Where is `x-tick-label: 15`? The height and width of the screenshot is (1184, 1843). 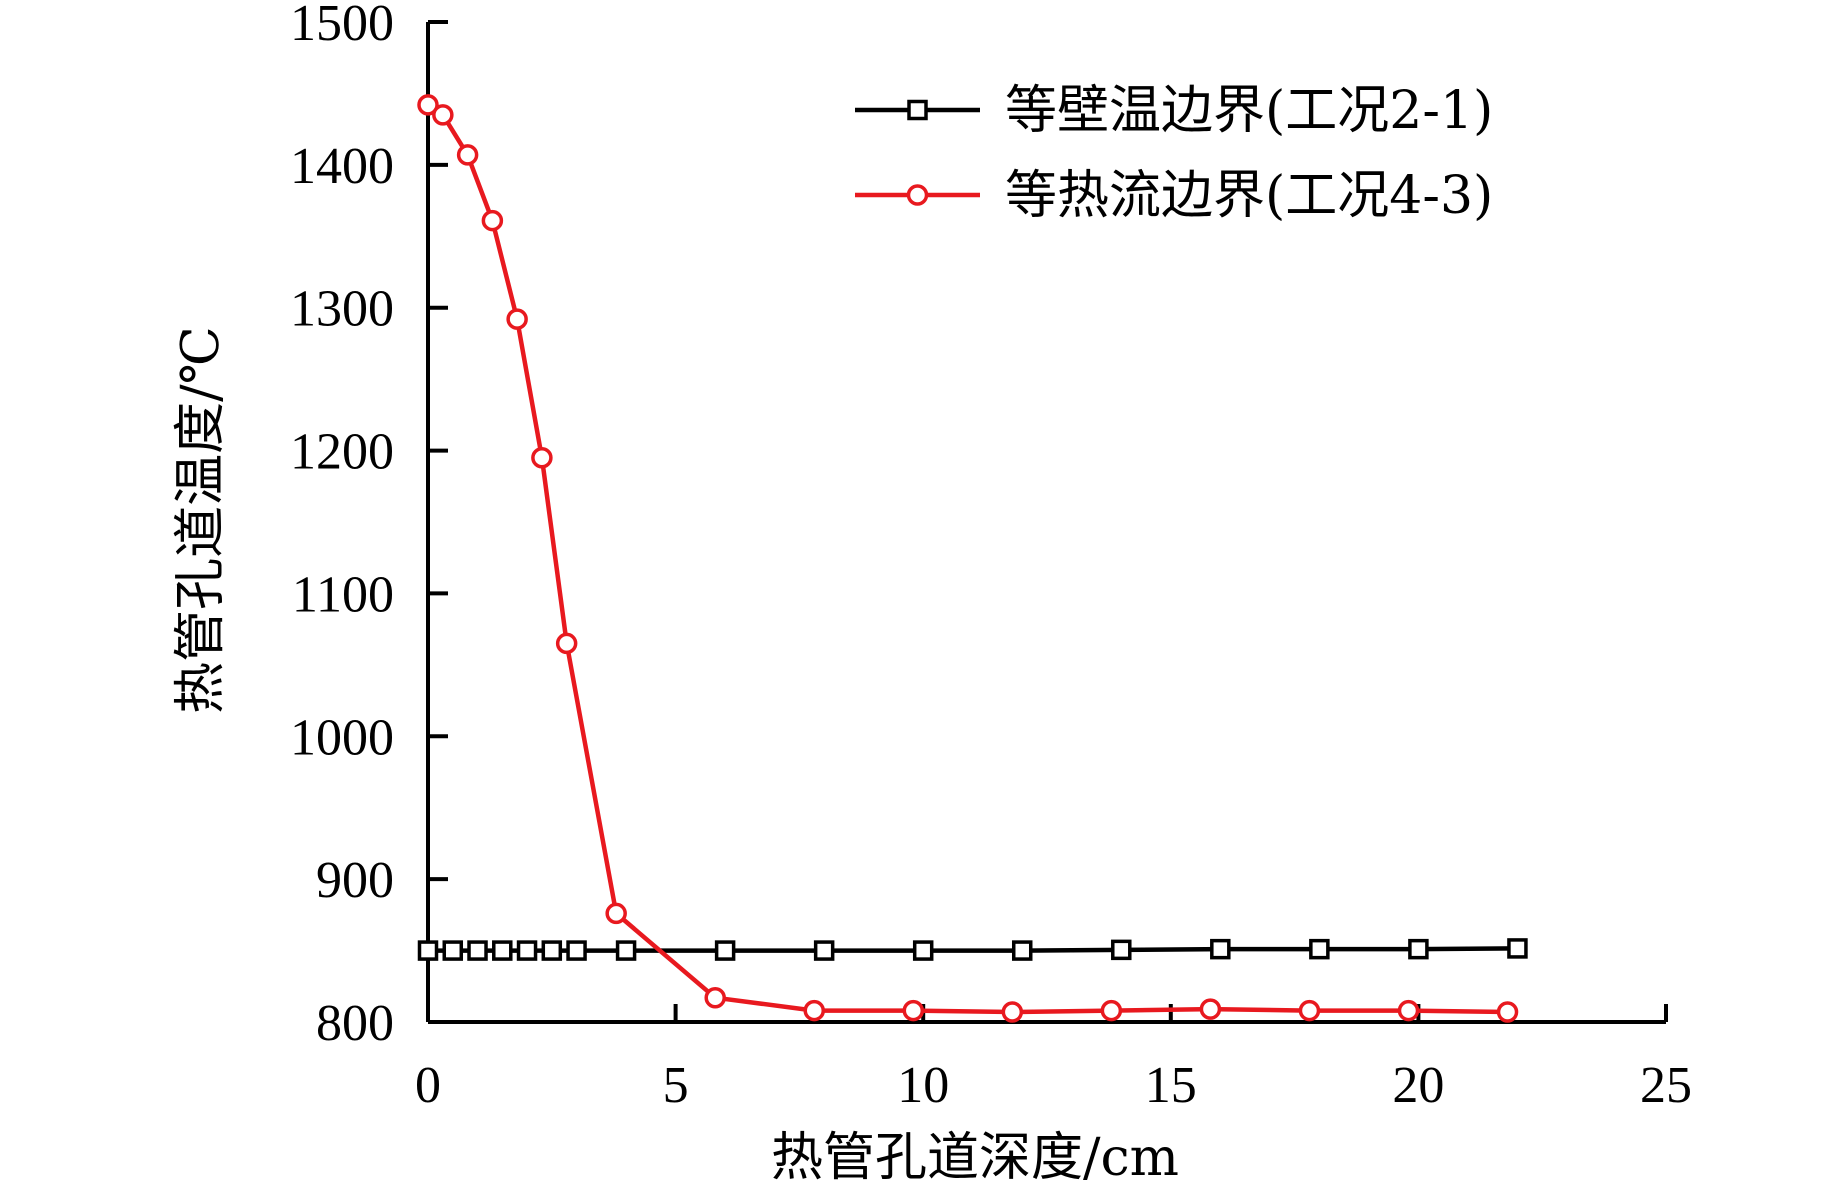
x-tick-label: 15 is located at coordinates (1171, 1085).